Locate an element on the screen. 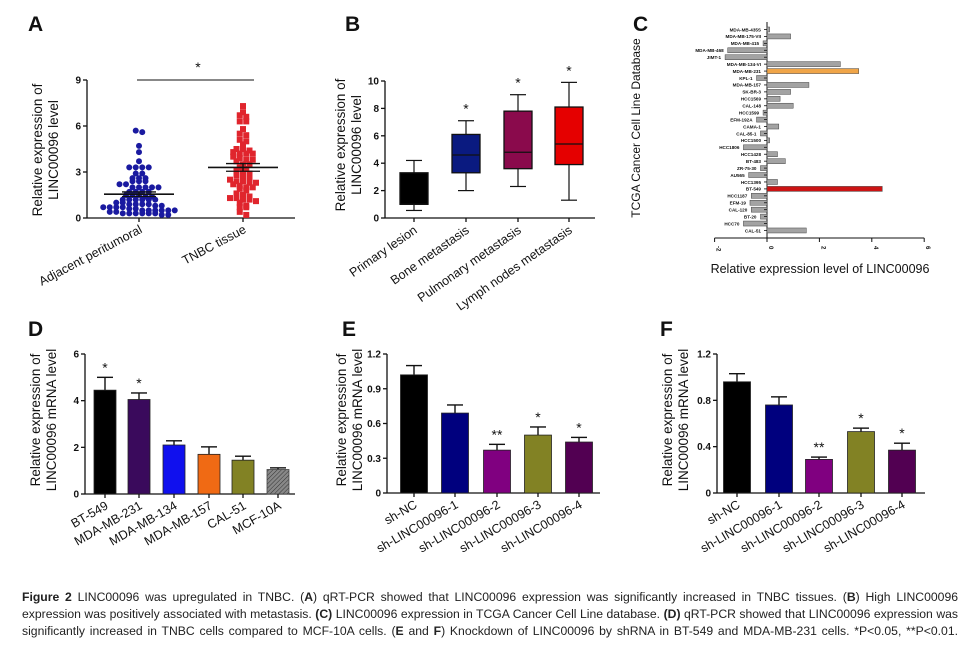  caption-text: and is located at coordinates (418, 631).